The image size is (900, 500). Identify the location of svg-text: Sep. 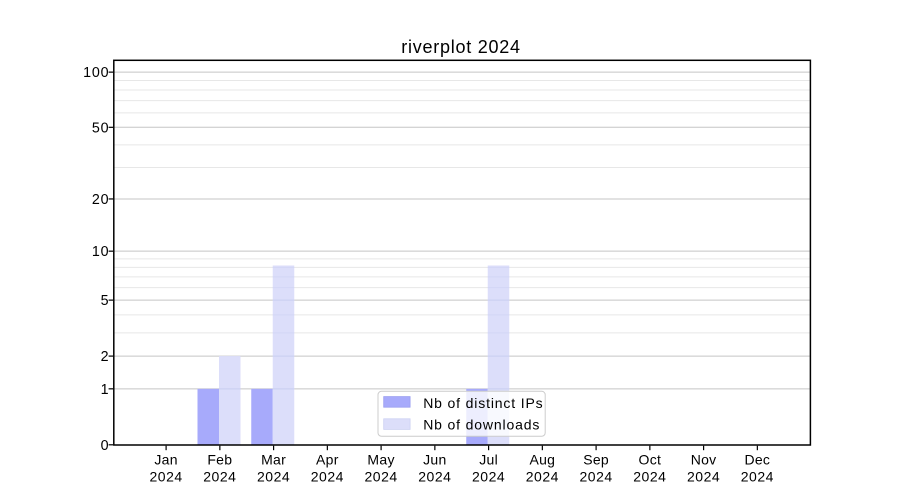
(596, 460).